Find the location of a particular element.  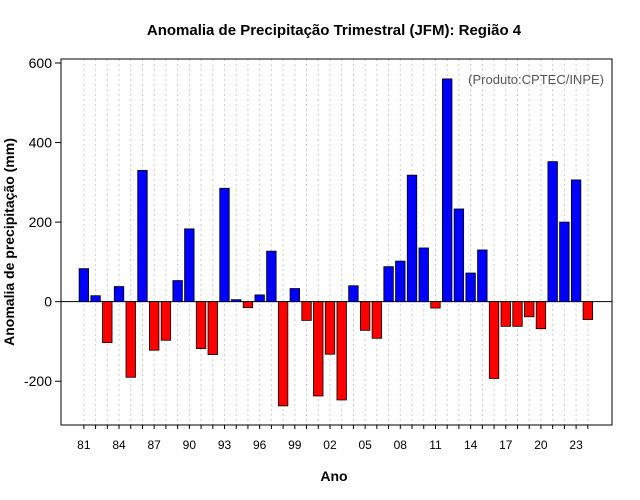

bar-2015 is located at coordinates (482, 276).